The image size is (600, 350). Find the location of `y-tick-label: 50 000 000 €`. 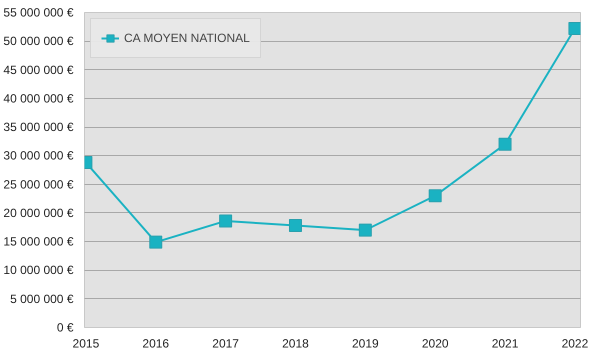

y-tick-label: 50 000 000 € is located at coordinates (38, 41).